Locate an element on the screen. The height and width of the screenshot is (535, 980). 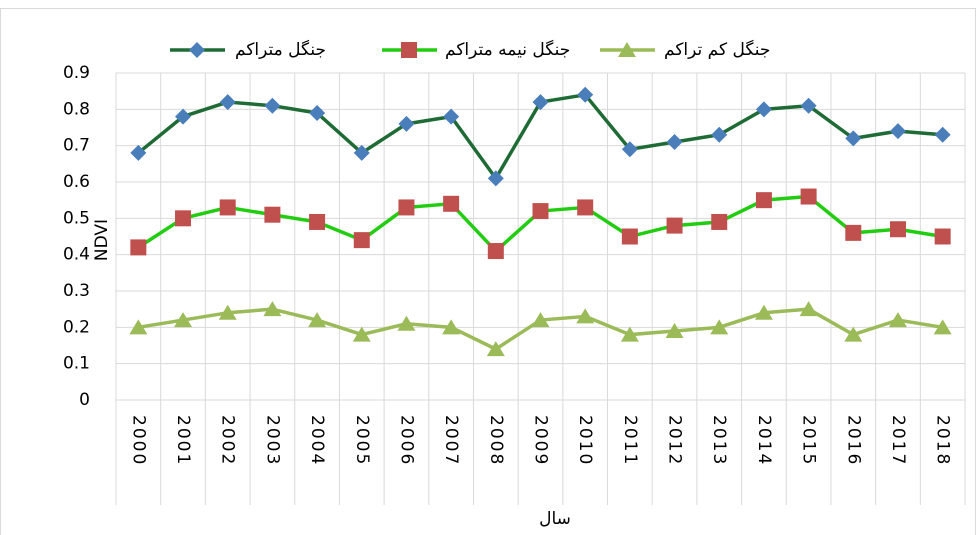
x-tick-label: 2005 is located at coordinates (362, 440).